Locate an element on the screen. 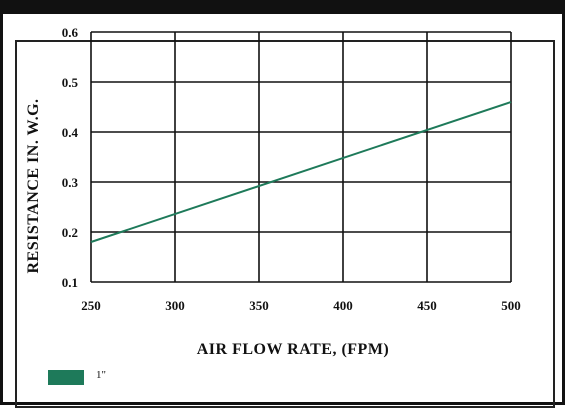 The image size is (565, 408). legend-swatch is located at coordinates (66, 377).